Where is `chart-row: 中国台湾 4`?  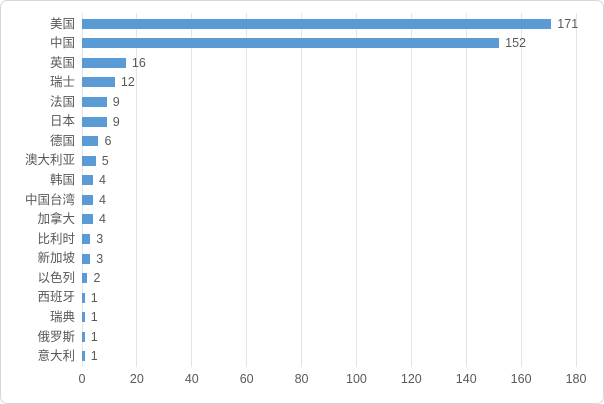
chart-row: 中国台湾 4 is located at coordinates (302, 200).